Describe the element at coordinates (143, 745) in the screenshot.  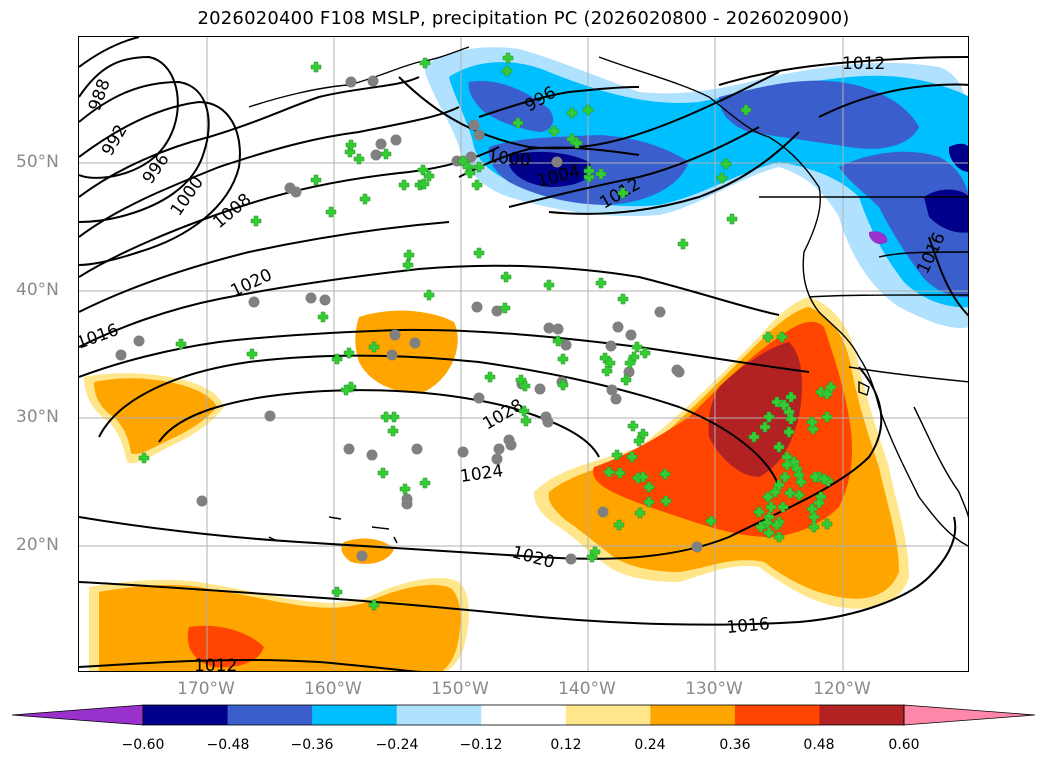
I see `colorbar-tick-label: −0.60` at that location.